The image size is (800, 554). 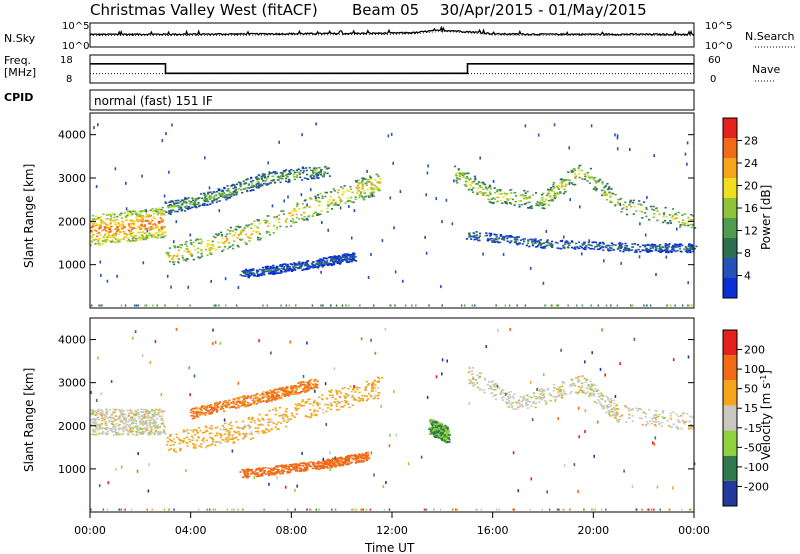 What do you see at coordinates (751, 186) in the screenshot?
I see `colorbar-tick-label: 20` at bounding box center [751, 186].